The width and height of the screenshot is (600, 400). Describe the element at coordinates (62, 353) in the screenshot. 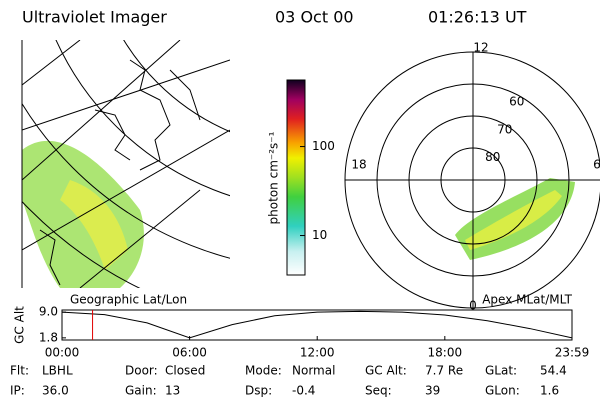

I see `x-tick-label: 00:00` at that location.